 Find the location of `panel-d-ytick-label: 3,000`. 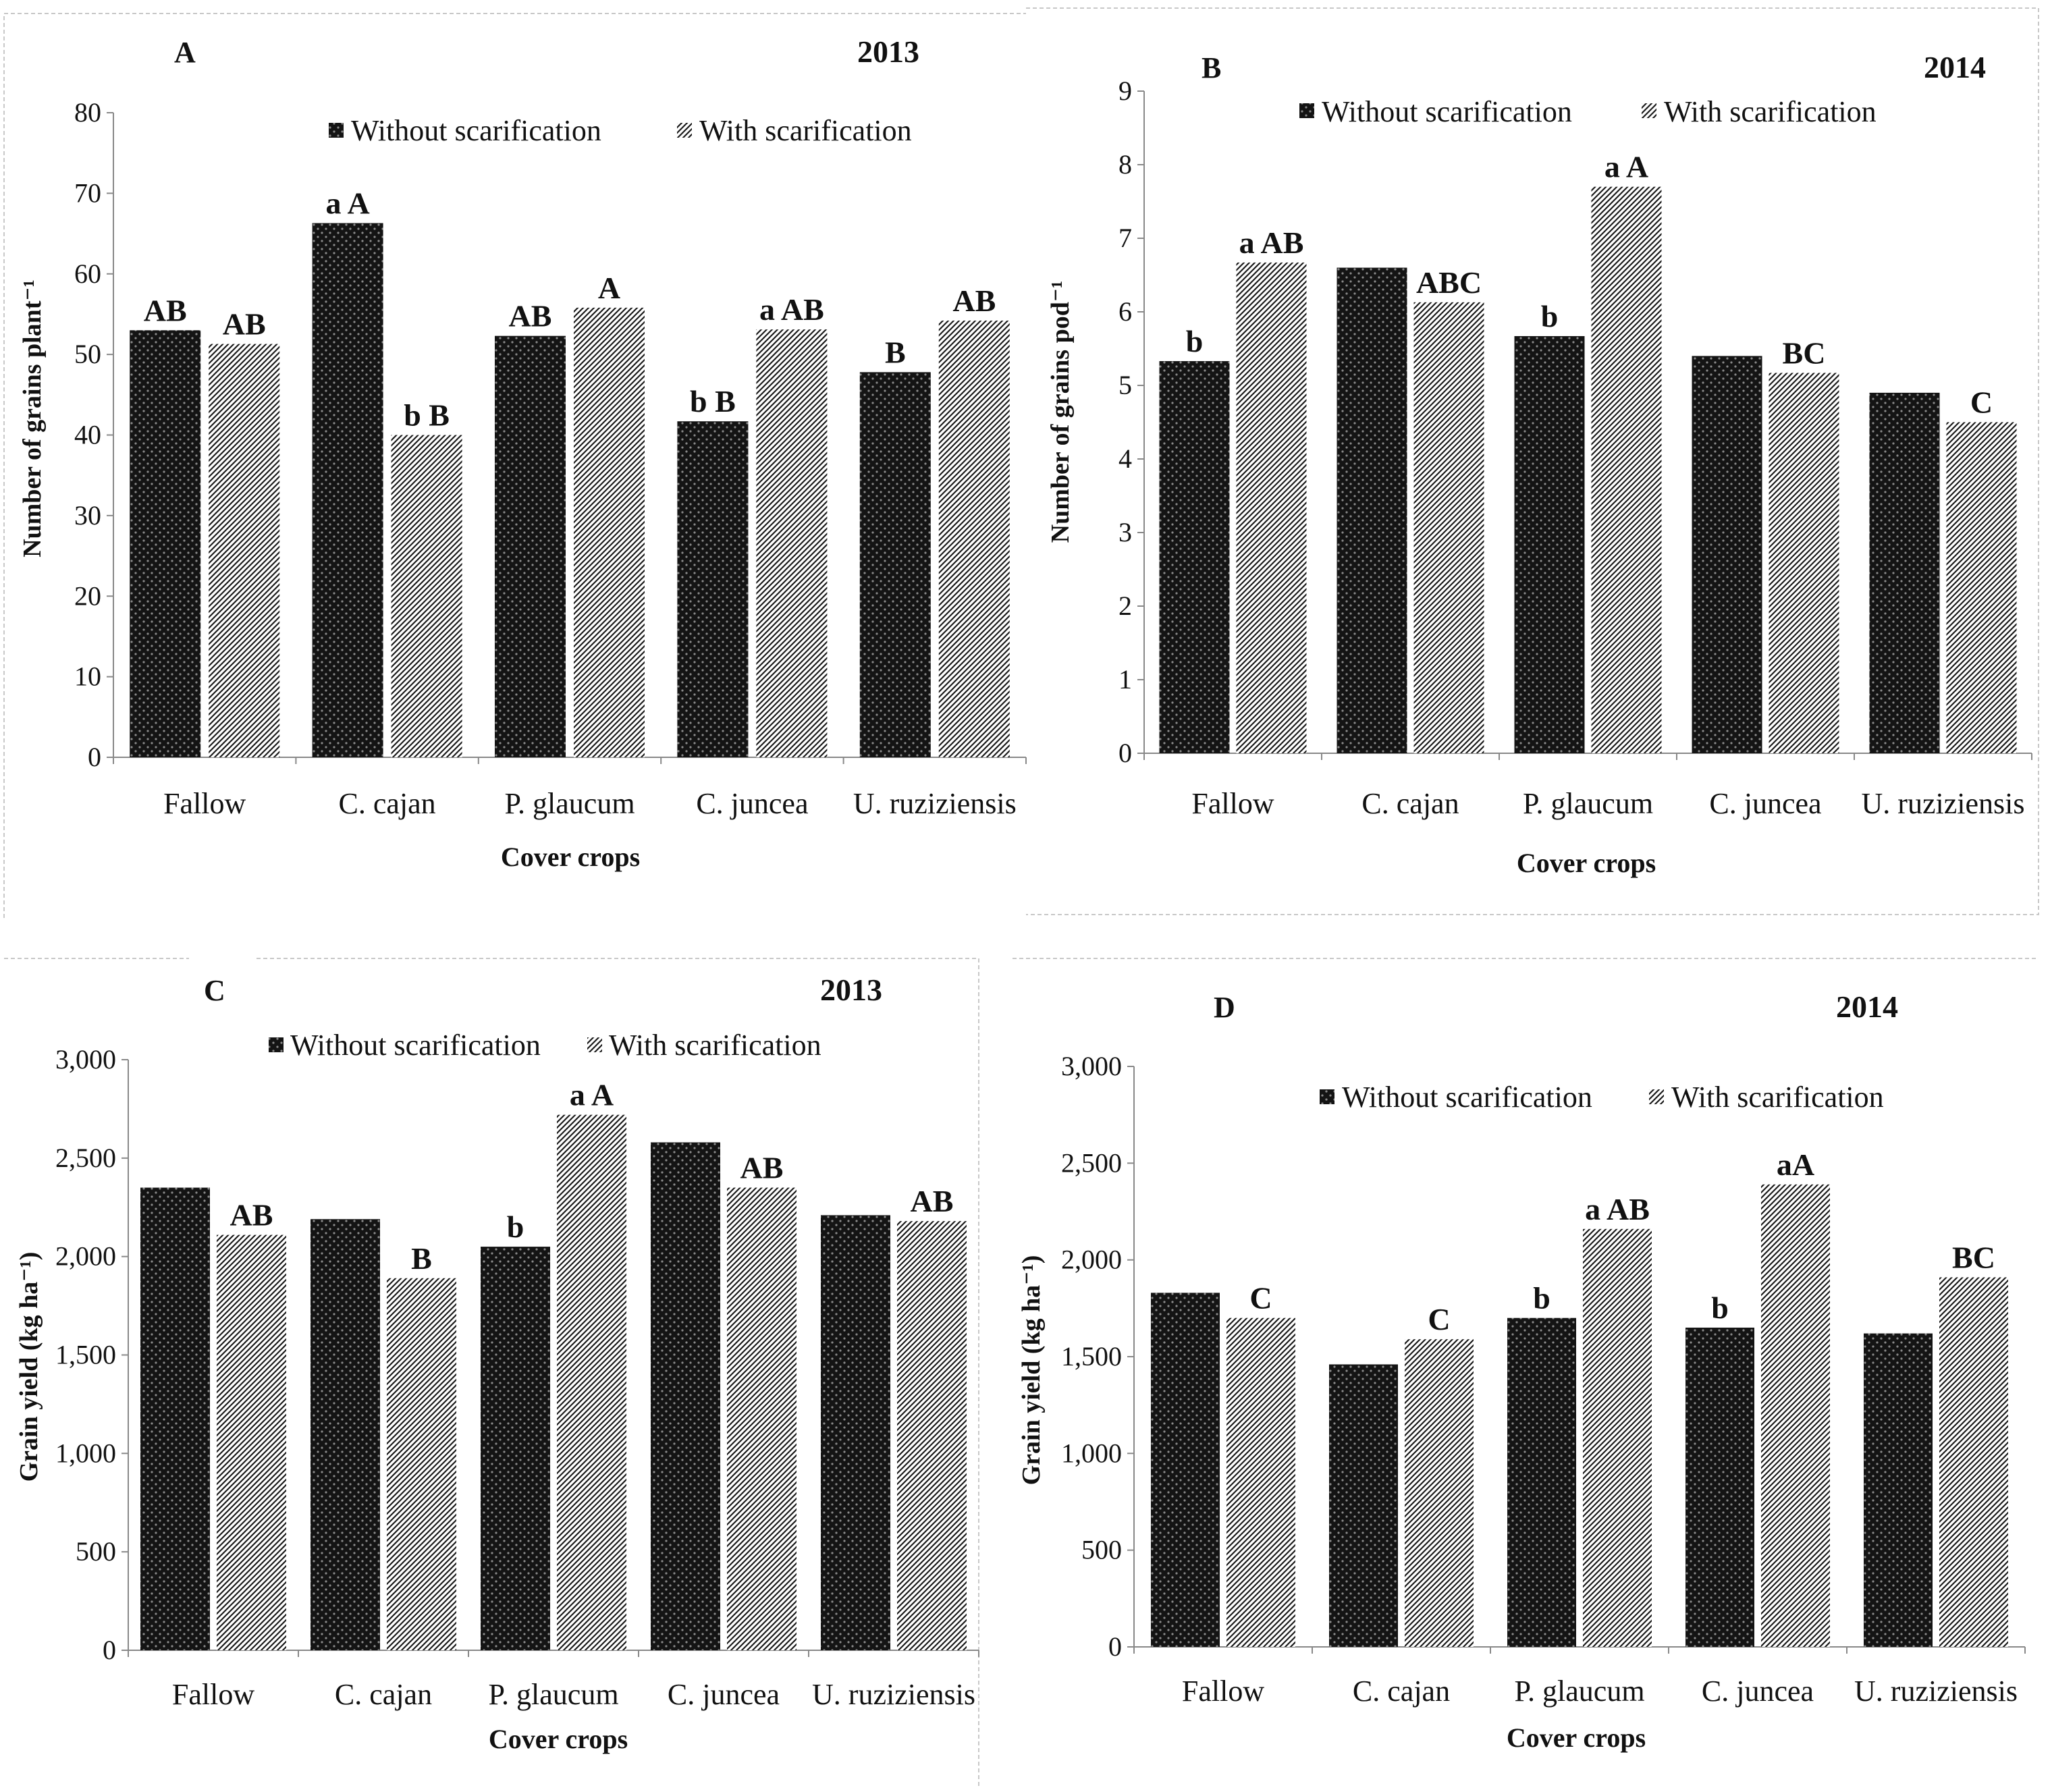

panel-d-ytick-label: 3,000 is located at coordinates (1091, 1066).